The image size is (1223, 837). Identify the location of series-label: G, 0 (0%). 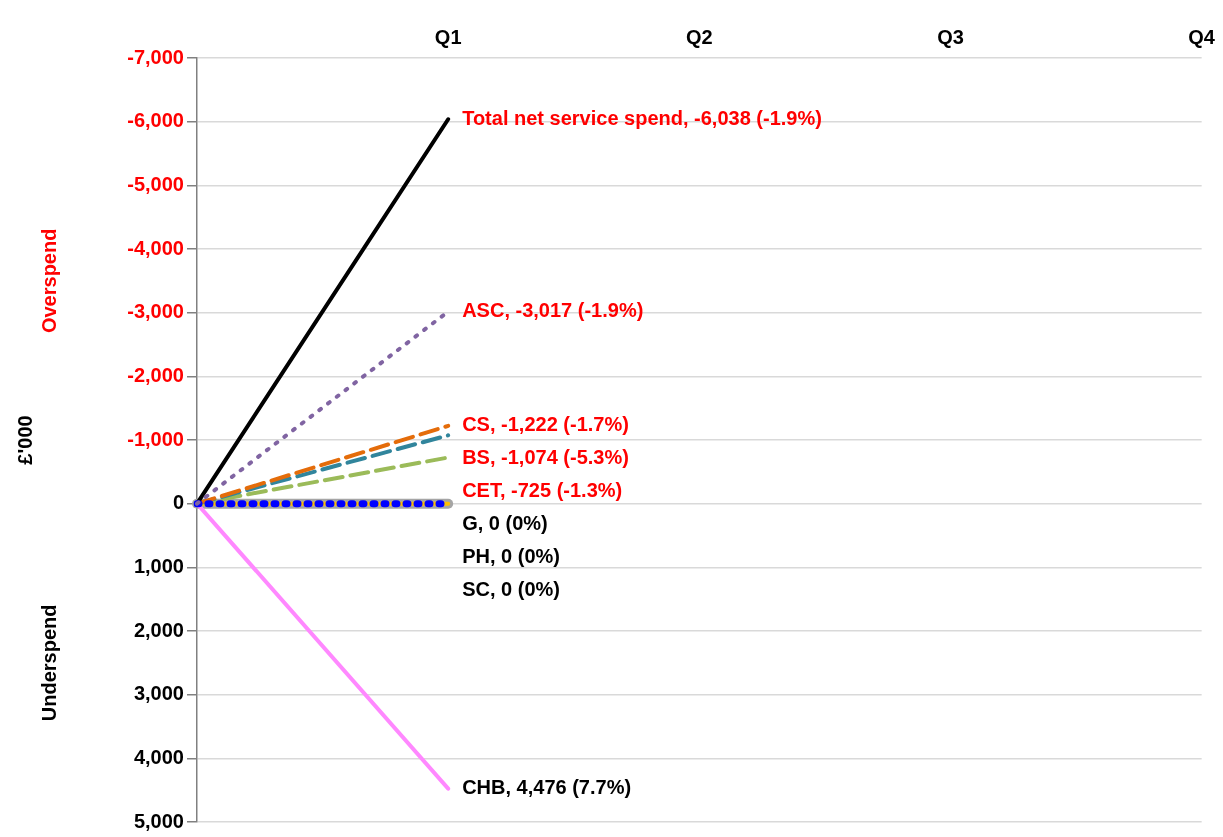
(505, 523).